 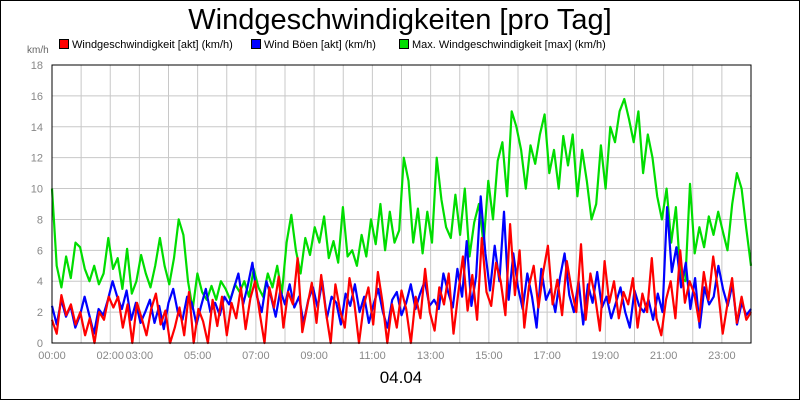 I want to click on legend-item-gusts: Wind Böen [akt] (km/h), so click(x=313, y=45).